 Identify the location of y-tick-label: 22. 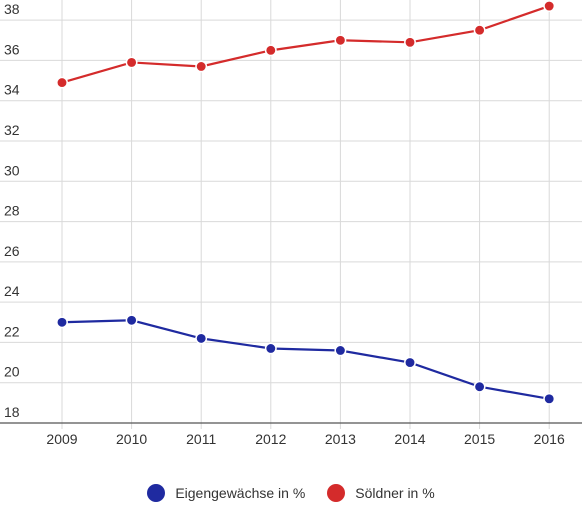
(12, 331).